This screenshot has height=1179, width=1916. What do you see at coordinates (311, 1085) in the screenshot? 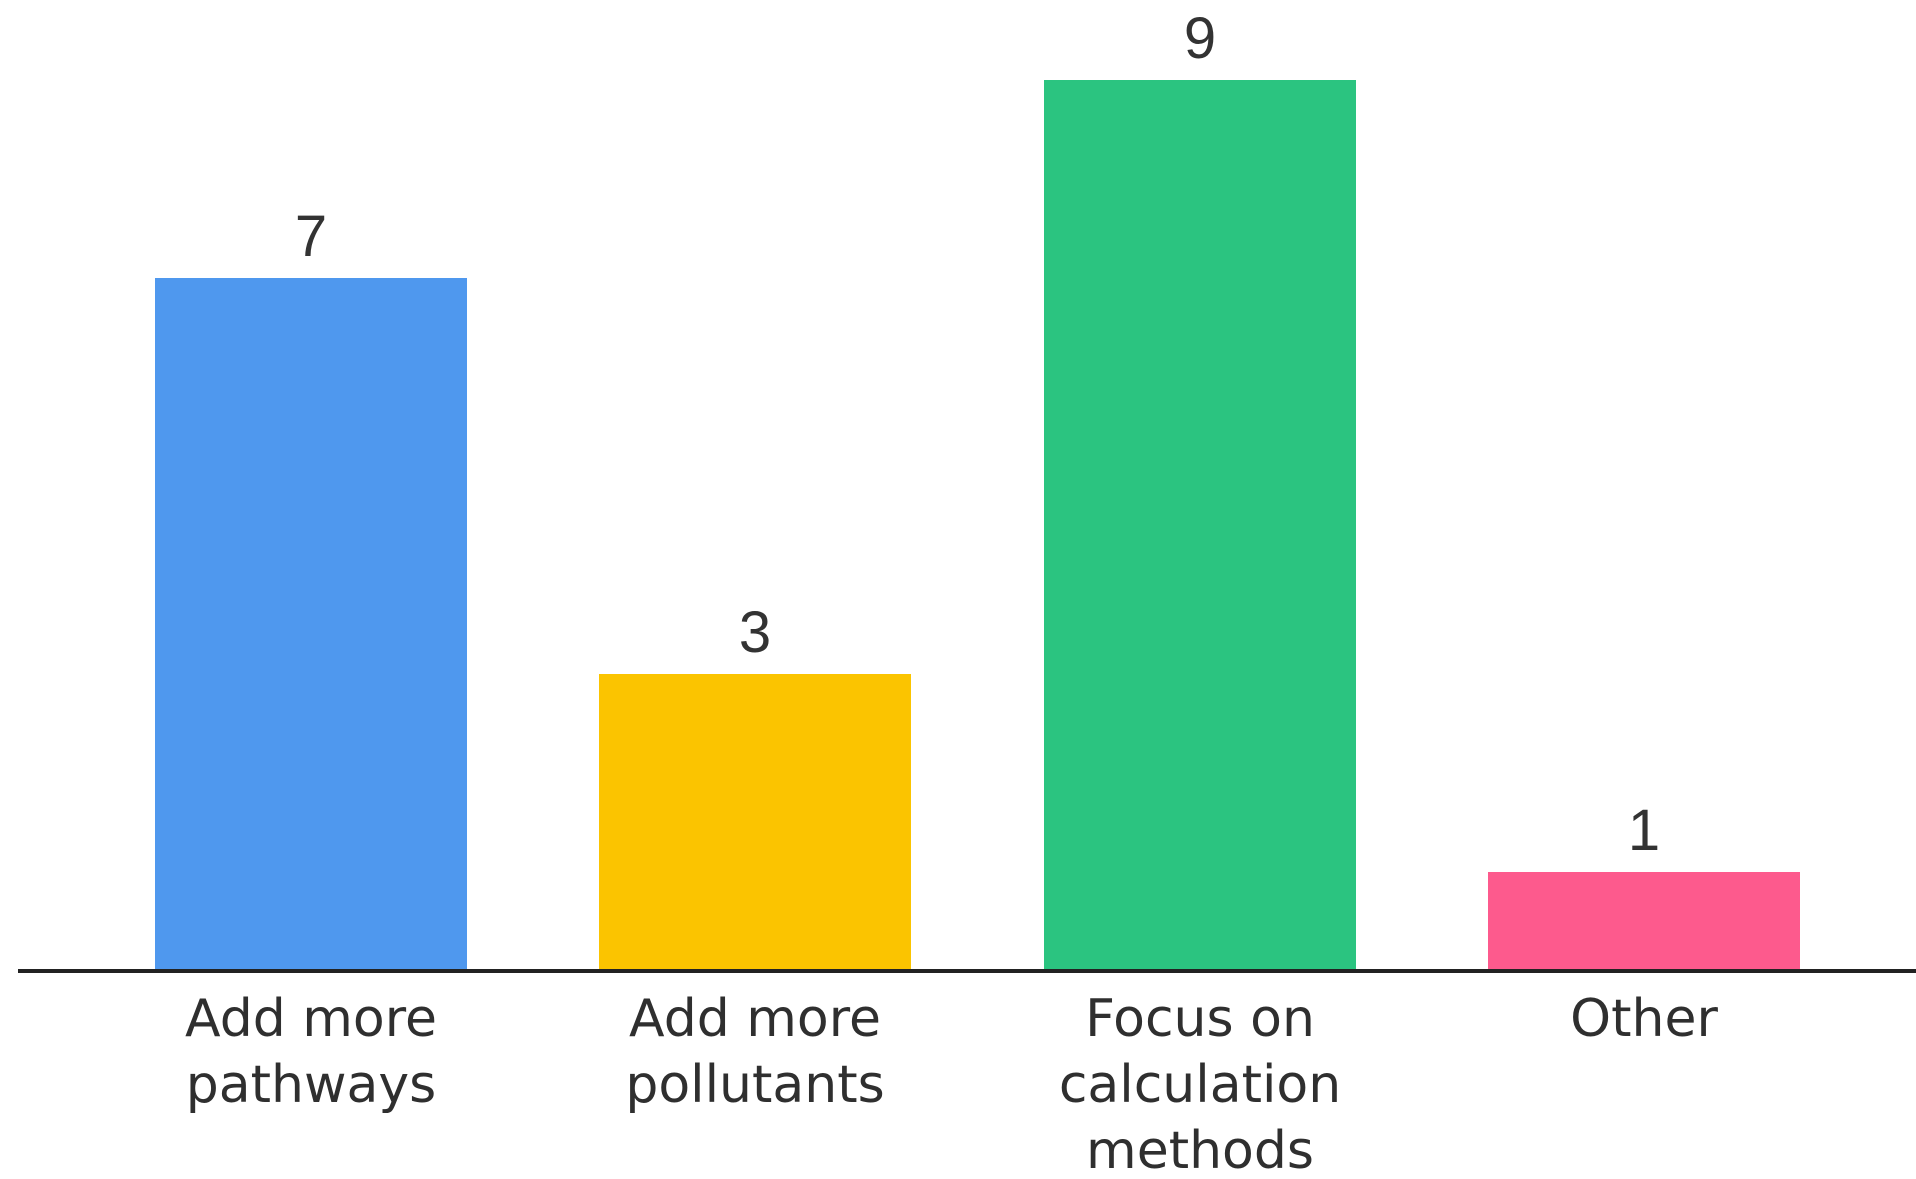
I see `category-label-line: pathways` at bounding box center [311, 1085].